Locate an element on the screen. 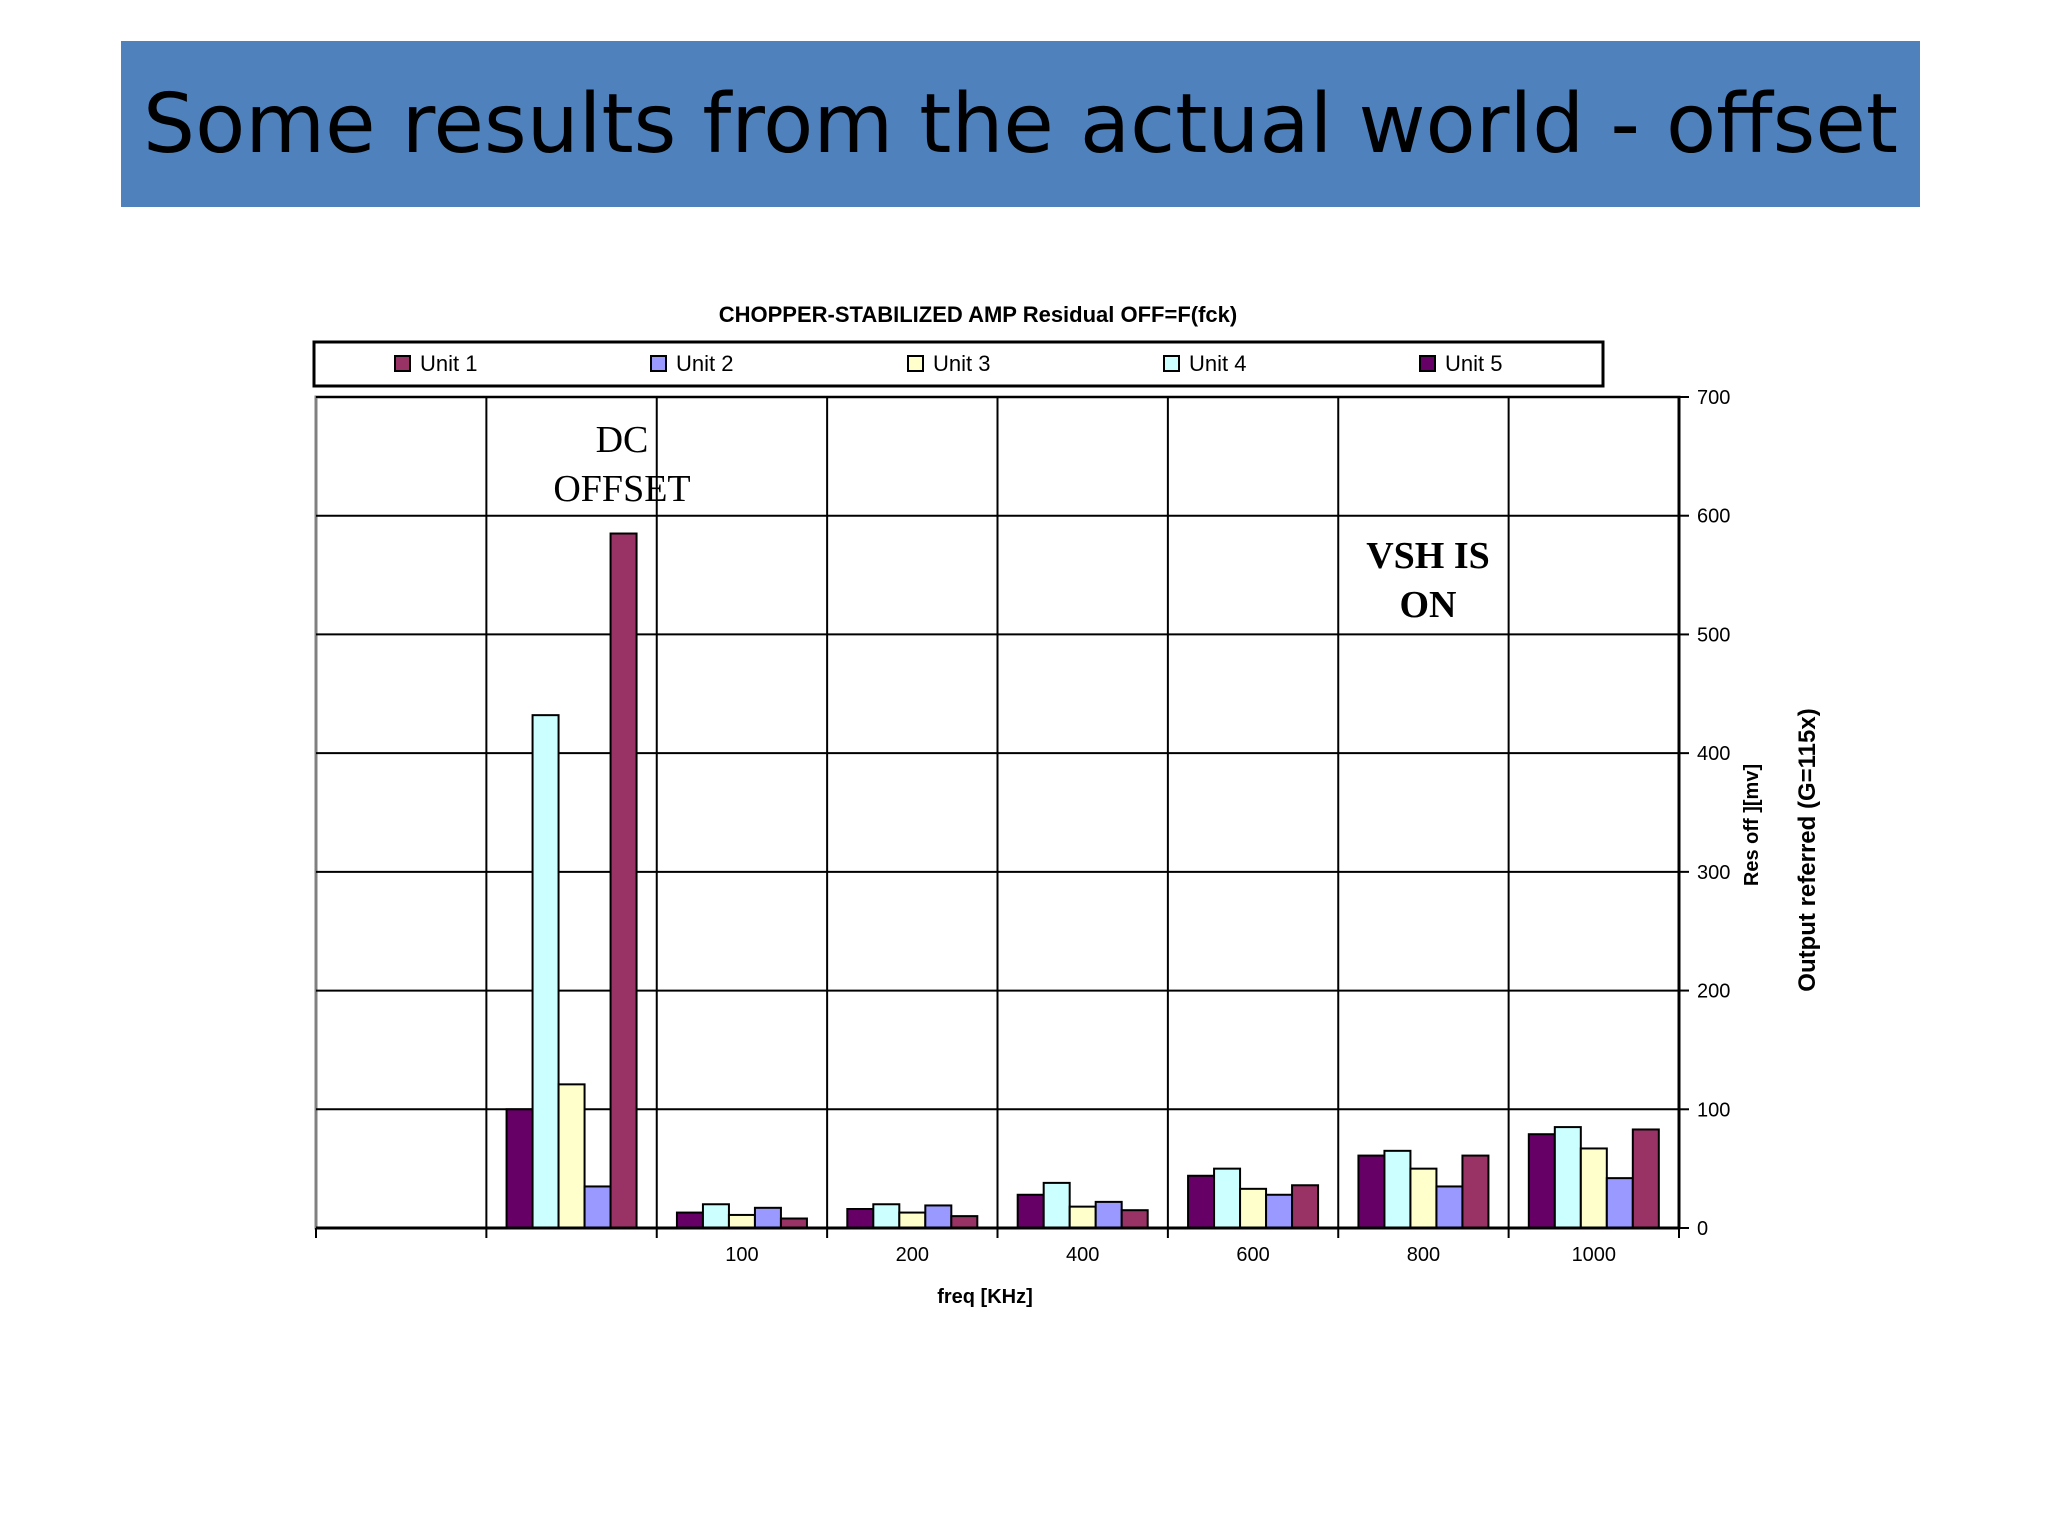 This screenshot has height=1536, width=2048. x-tick-label: 400 is located at coordinates (1082, 1255).